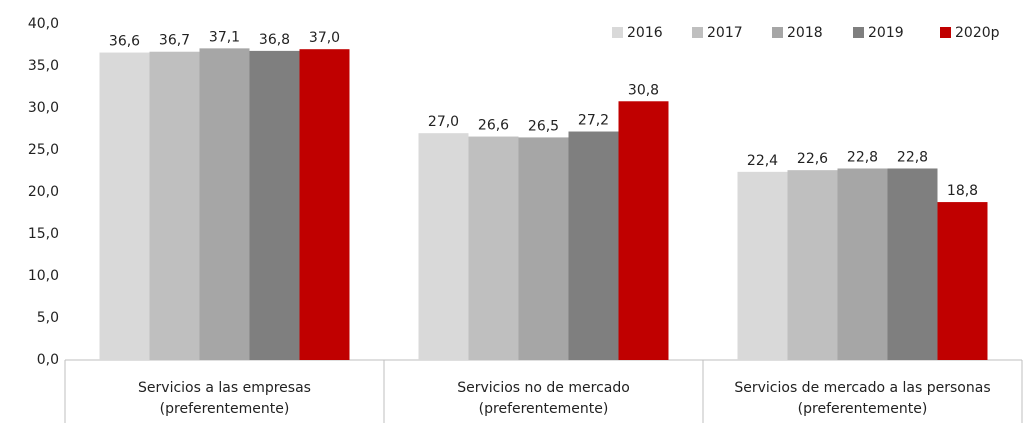 This screenshot has height=423, width=1024. What do you see at coordinates (443, 122) in the screenshot?
I see `data-label: 27,0` at bounding box center [443, 122].